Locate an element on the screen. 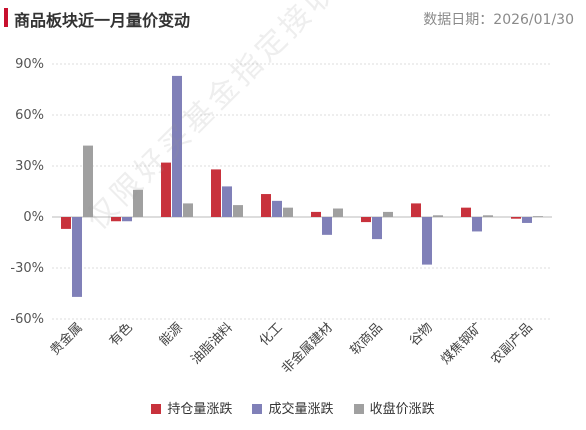  legend-item-volume: 成交量涨跌 is located at coordinates (293, 407).